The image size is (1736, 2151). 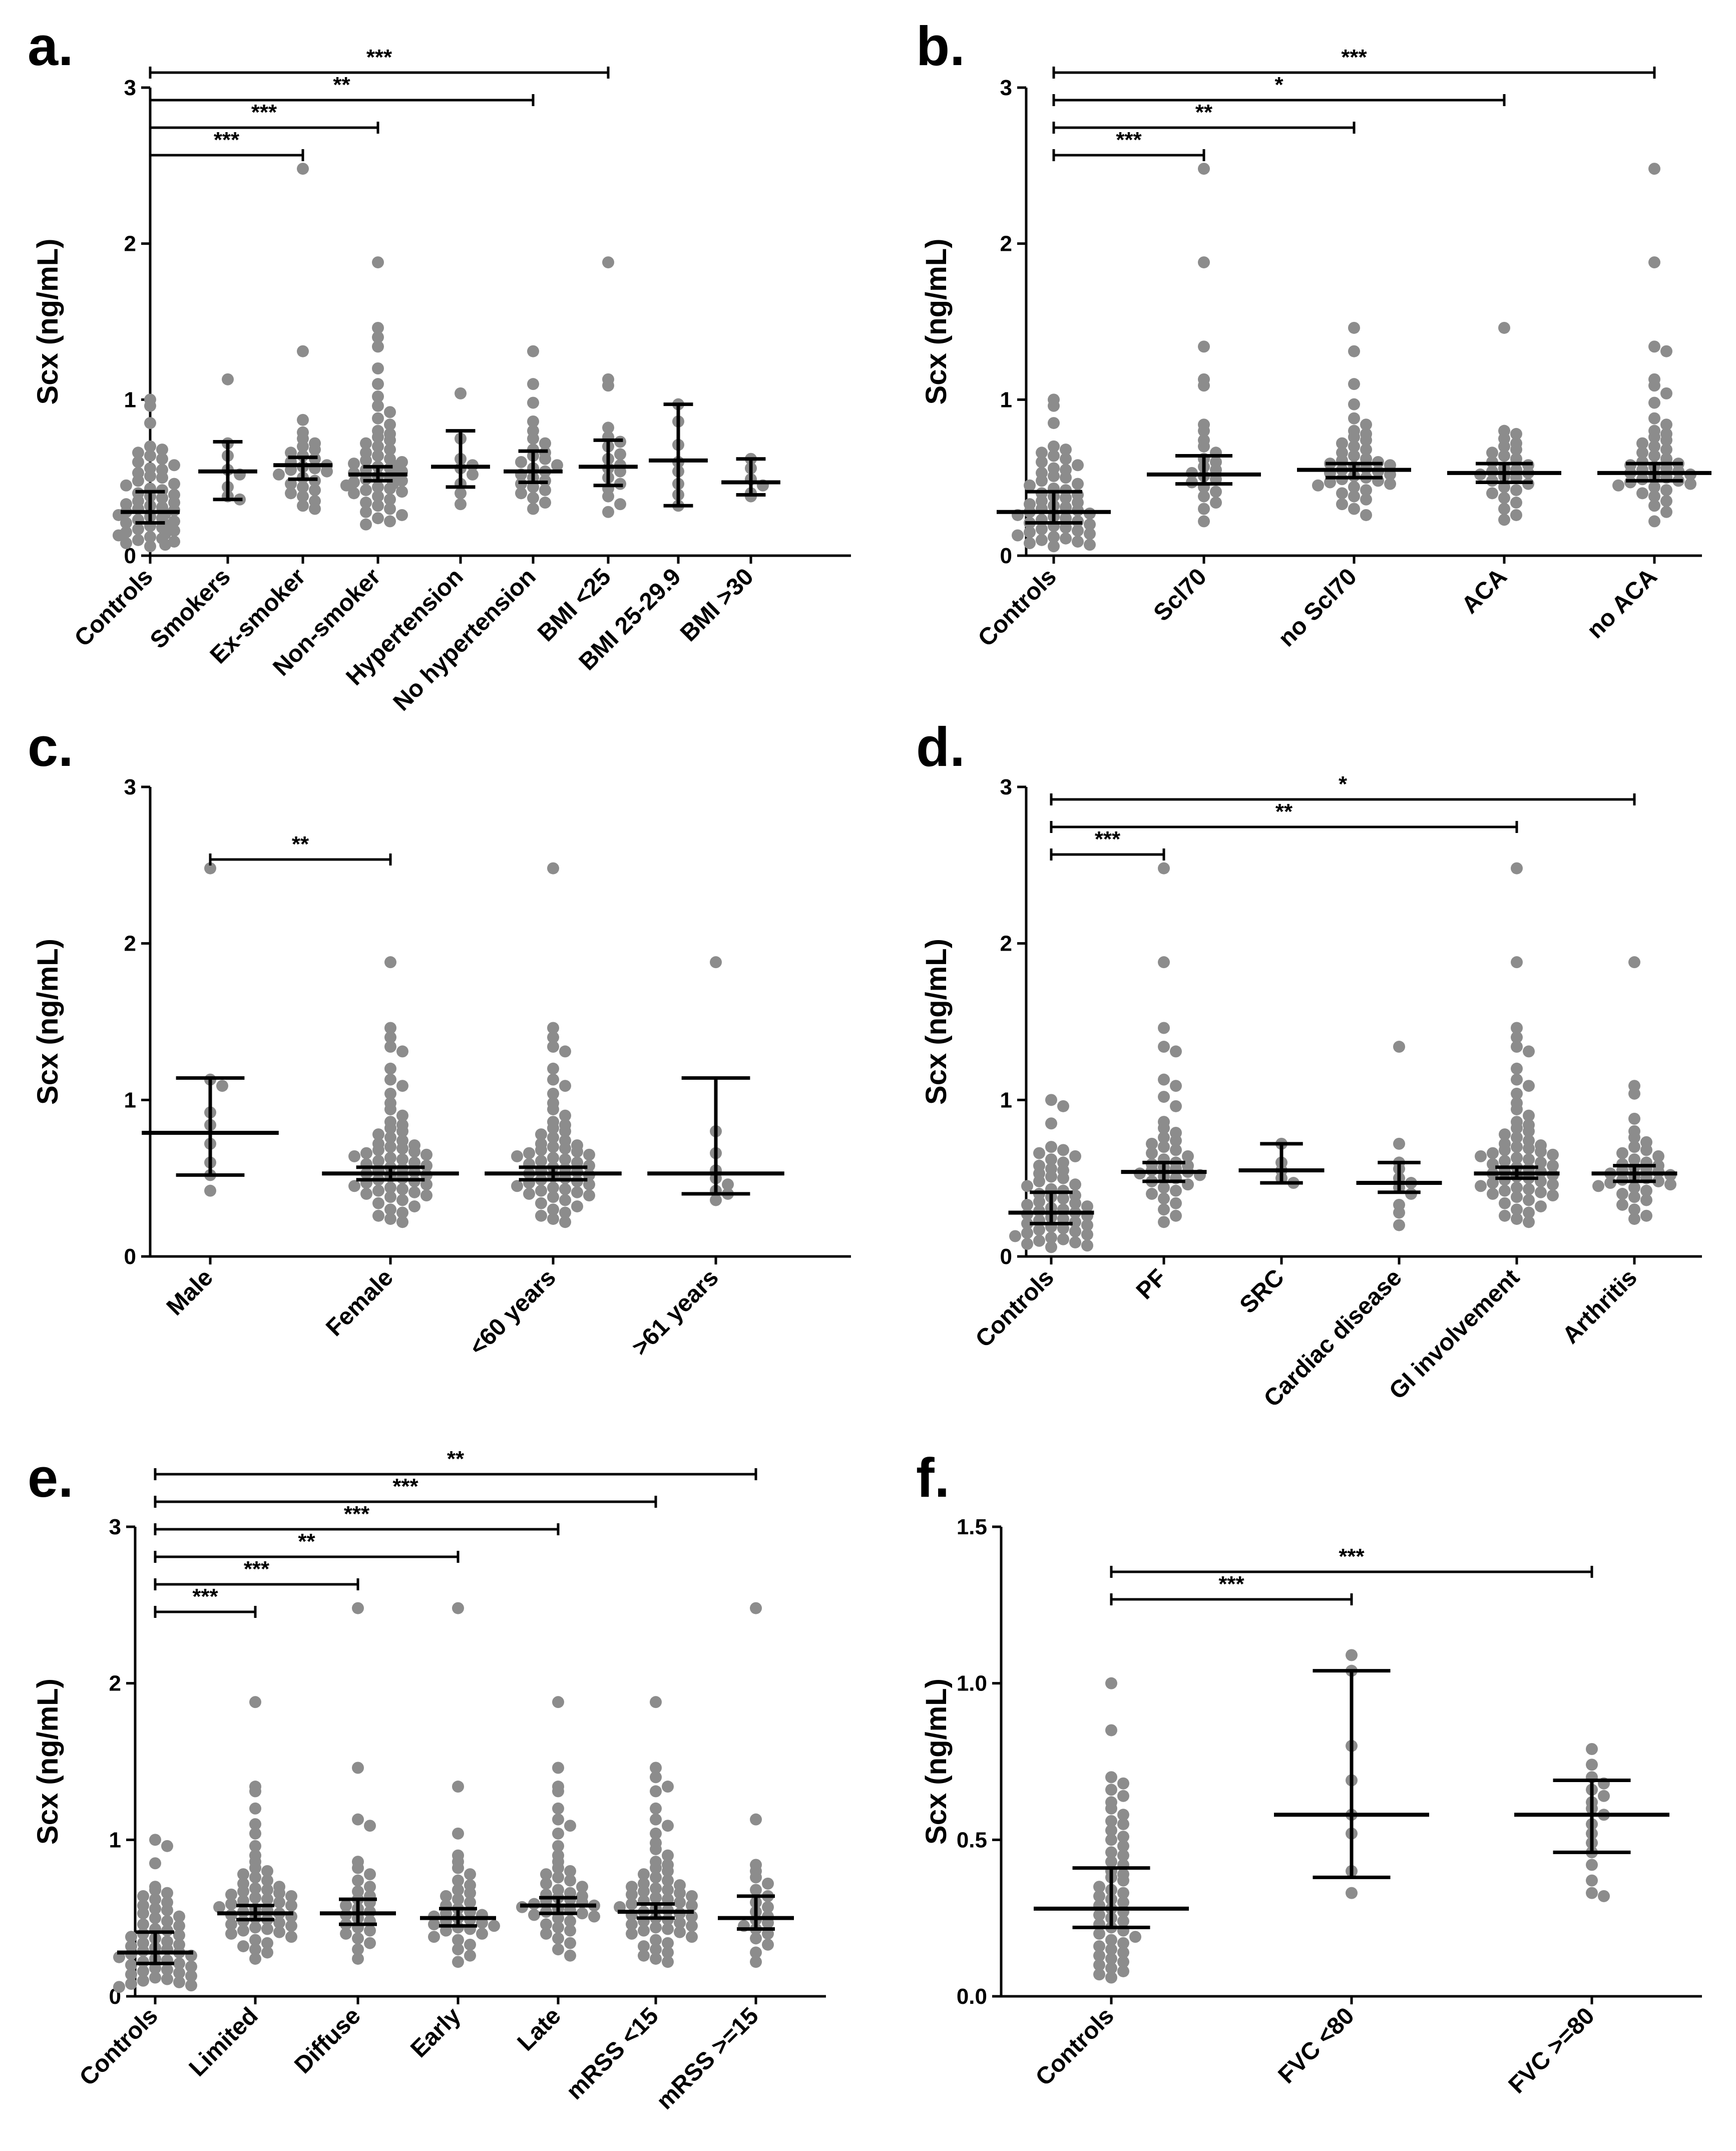 What do you see at coordinates (1180, 594) in the screenshot?
I see `x-tick-label: Scl70` at bounding box center [1180, 594].